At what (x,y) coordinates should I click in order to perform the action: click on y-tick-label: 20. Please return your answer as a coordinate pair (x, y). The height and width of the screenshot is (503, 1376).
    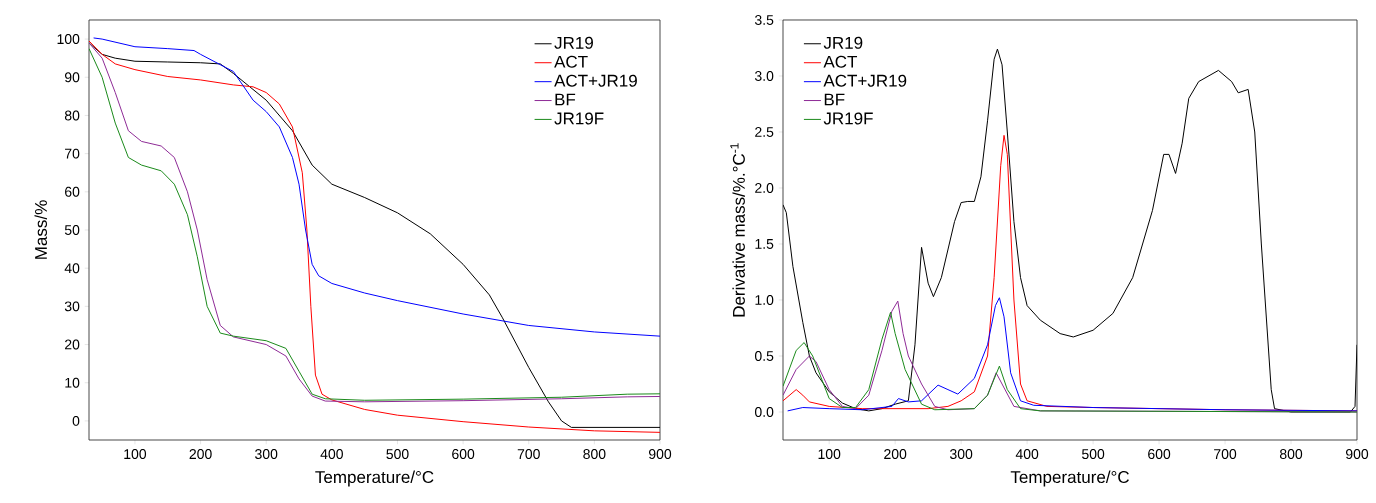
    Looking at the image, I should click on (72, 344).